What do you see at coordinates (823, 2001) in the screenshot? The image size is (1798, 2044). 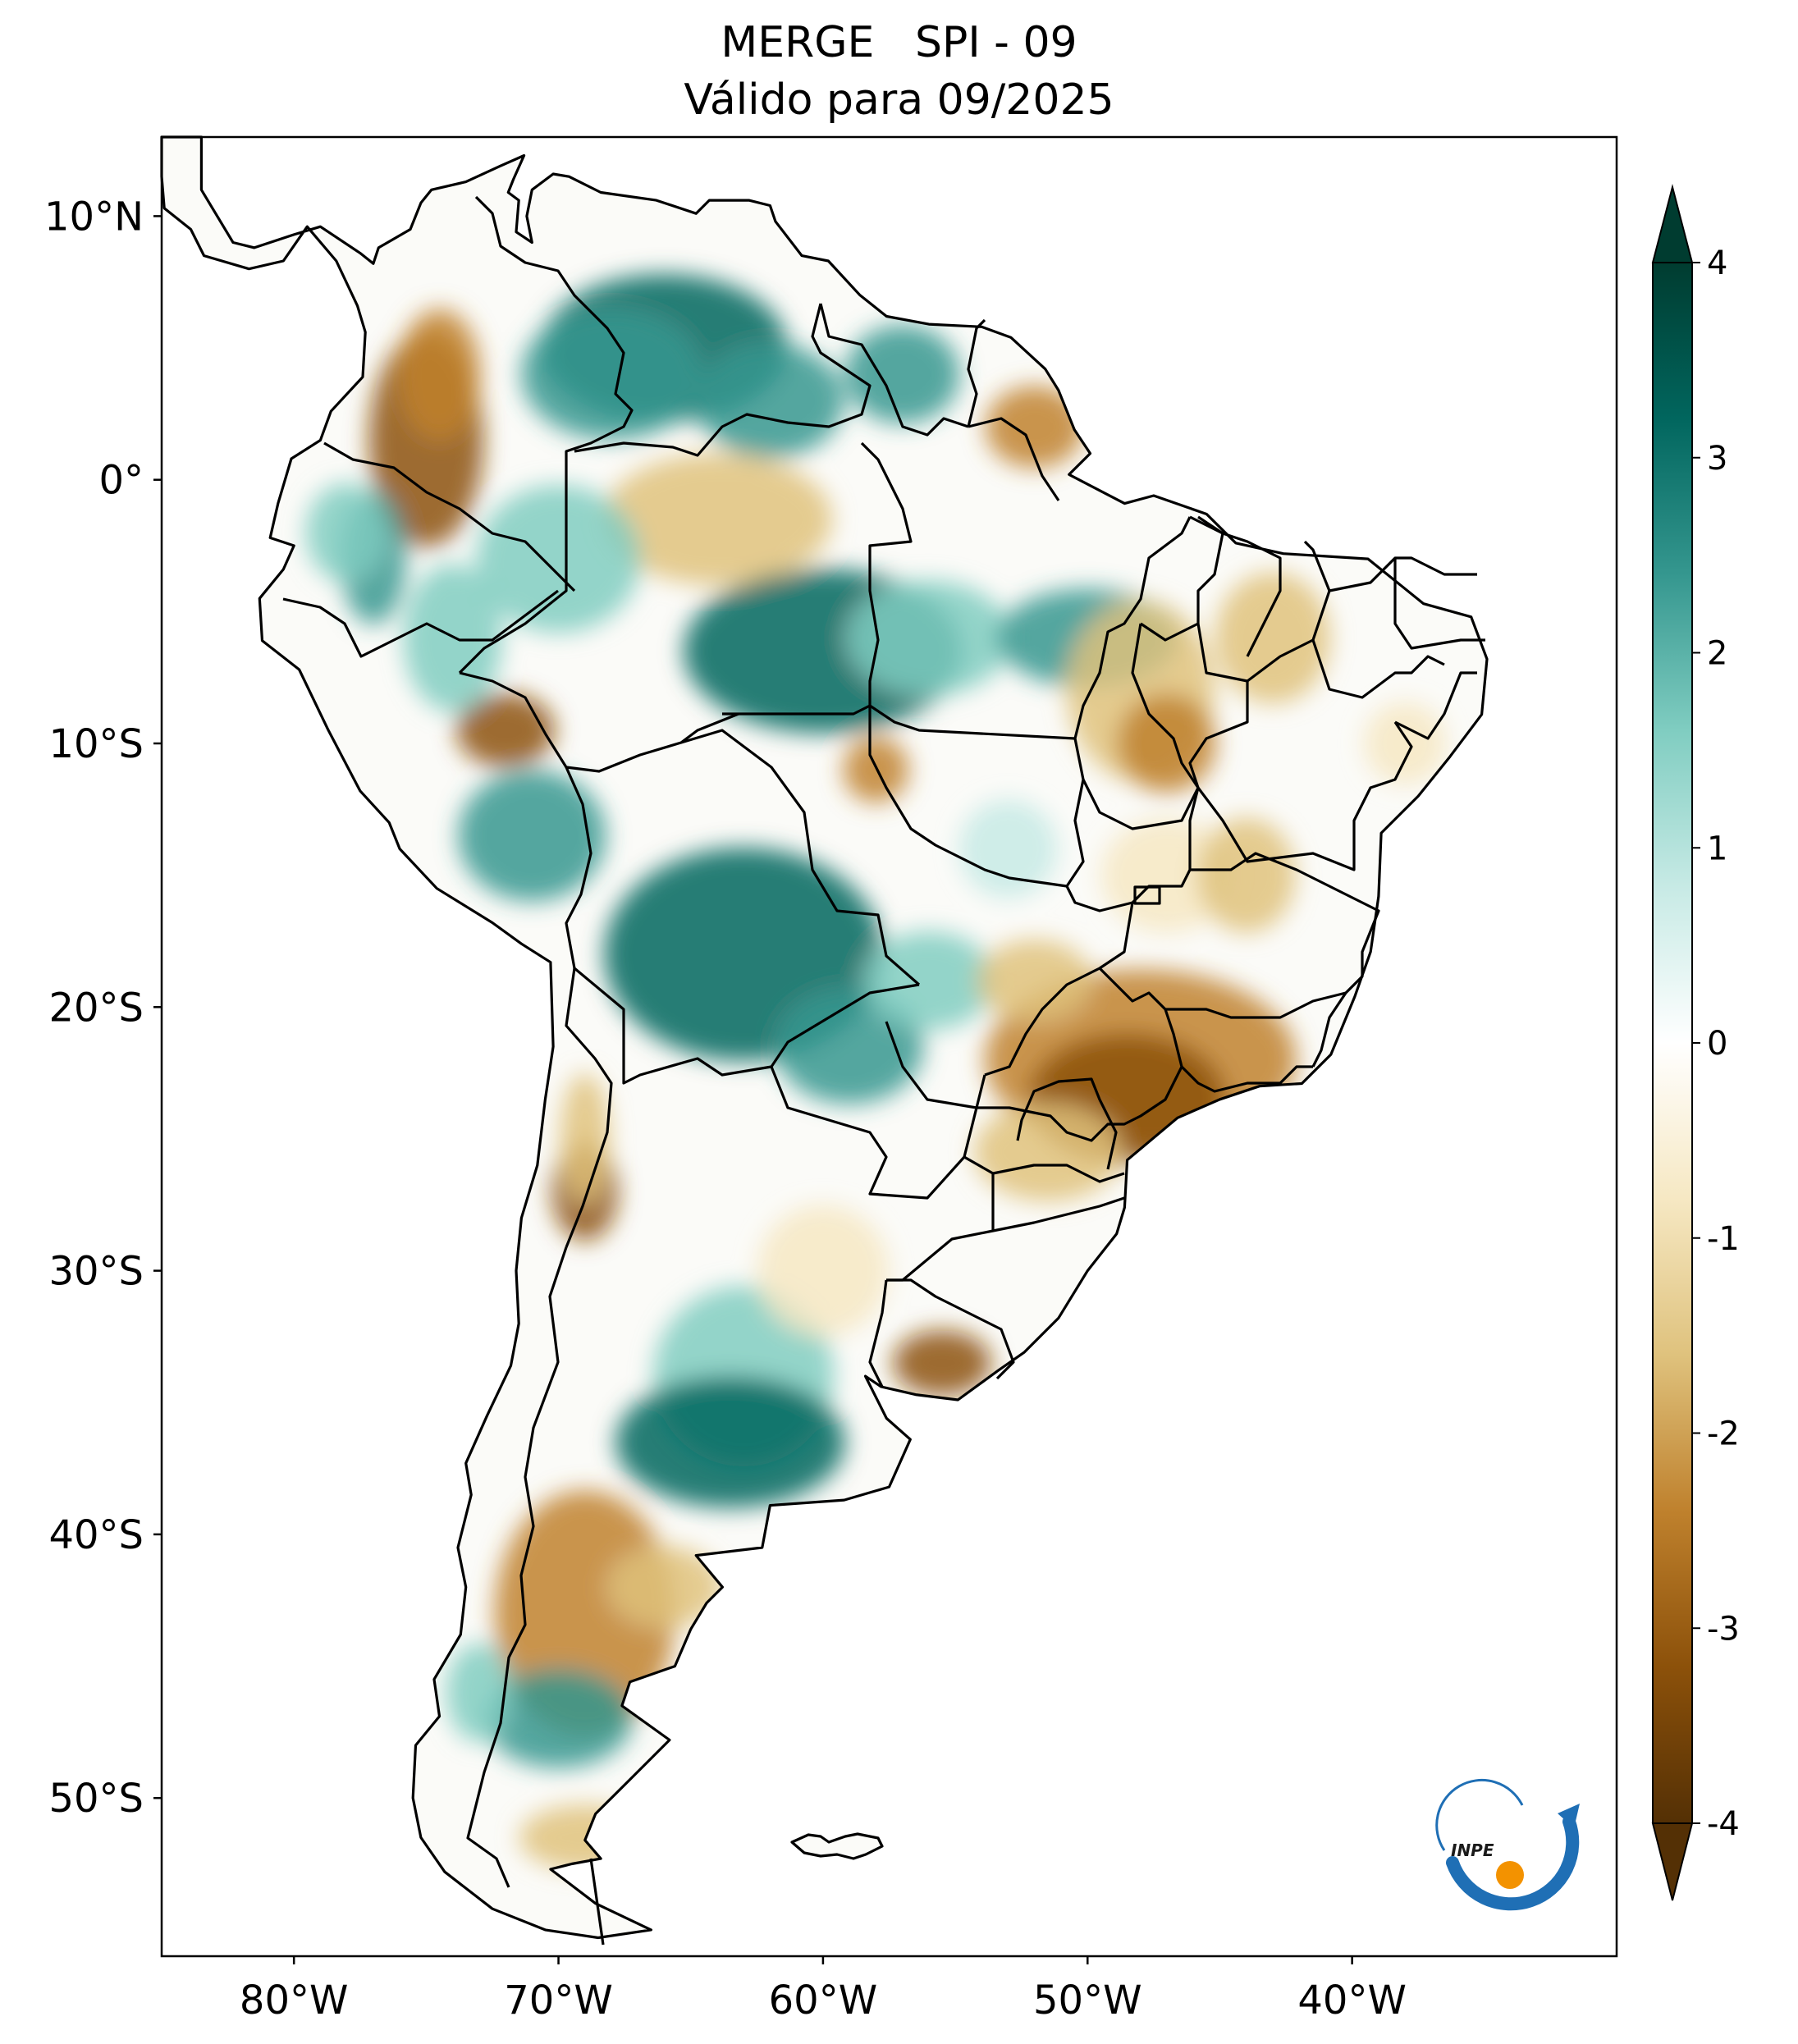 I see `x-tick-label: 60°W` at bounding box center [823, 2001].